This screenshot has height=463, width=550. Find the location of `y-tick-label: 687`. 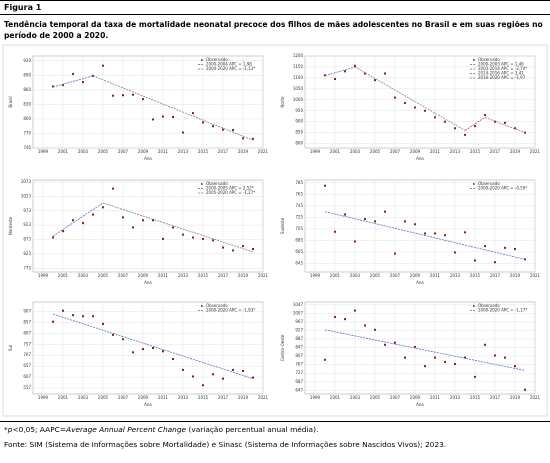

y-tick-label: 687 is located at coordinates (299, 381).